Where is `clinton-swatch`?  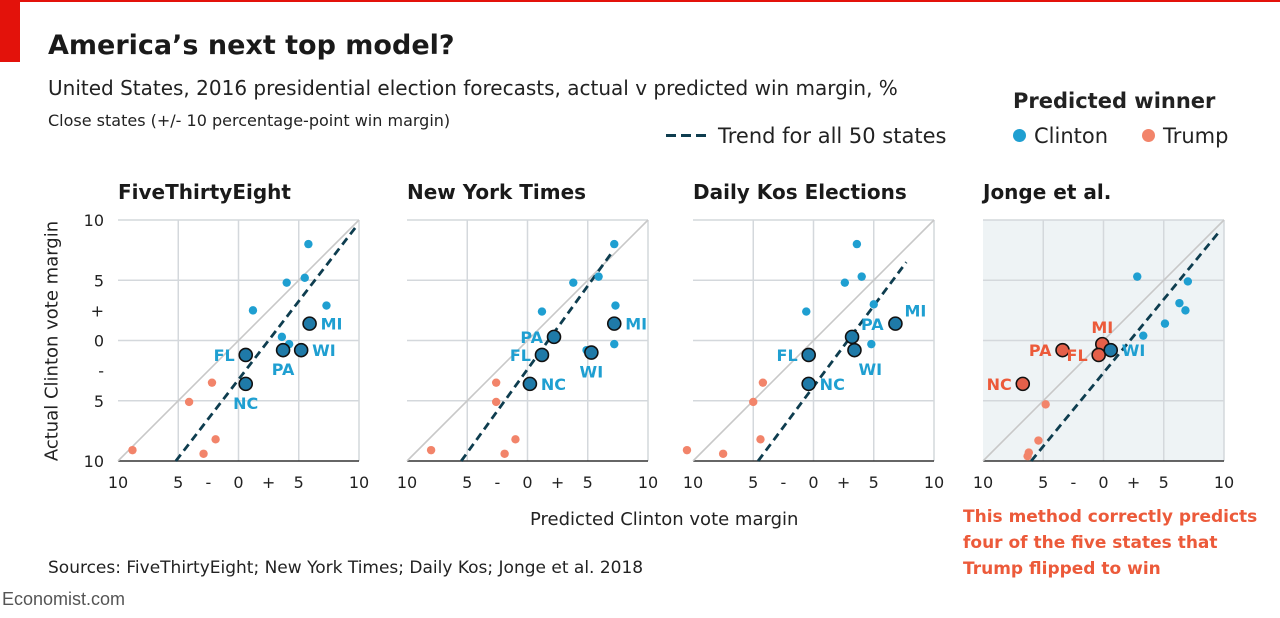 clinton-swatch is located at coordinates (1019, 135).